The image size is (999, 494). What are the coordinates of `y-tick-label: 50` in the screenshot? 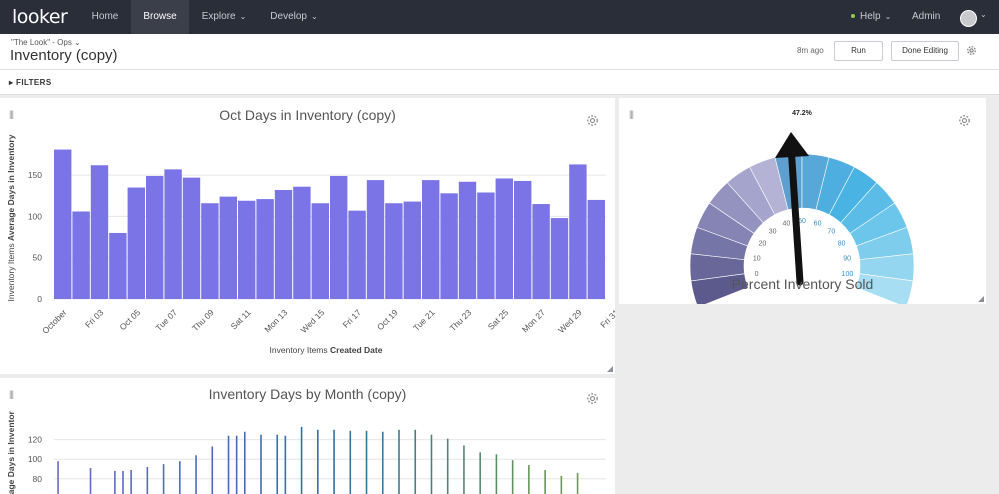 It's located at (38, 258).